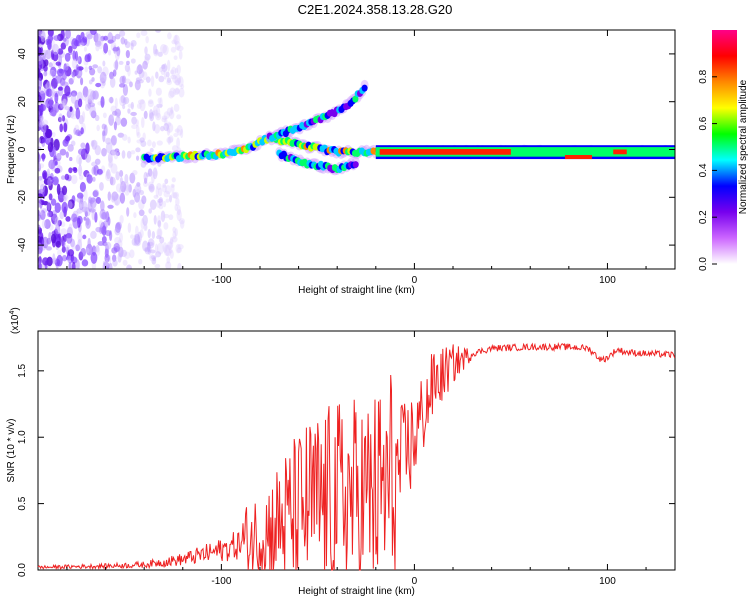  I want to click on snr-scale-exp: 4, so click(12, 313).